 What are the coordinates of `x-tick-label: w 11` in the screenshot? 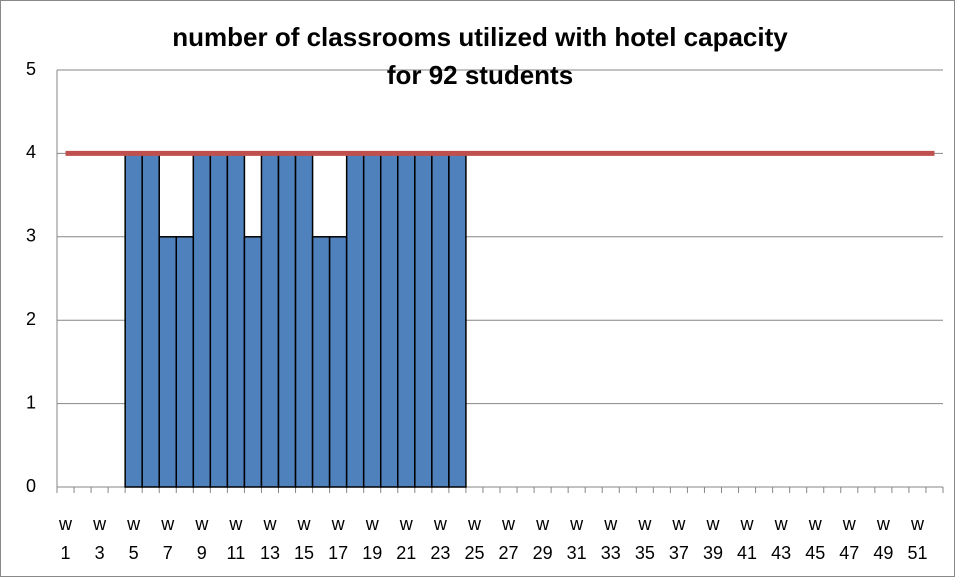 It's located at (236, 538).